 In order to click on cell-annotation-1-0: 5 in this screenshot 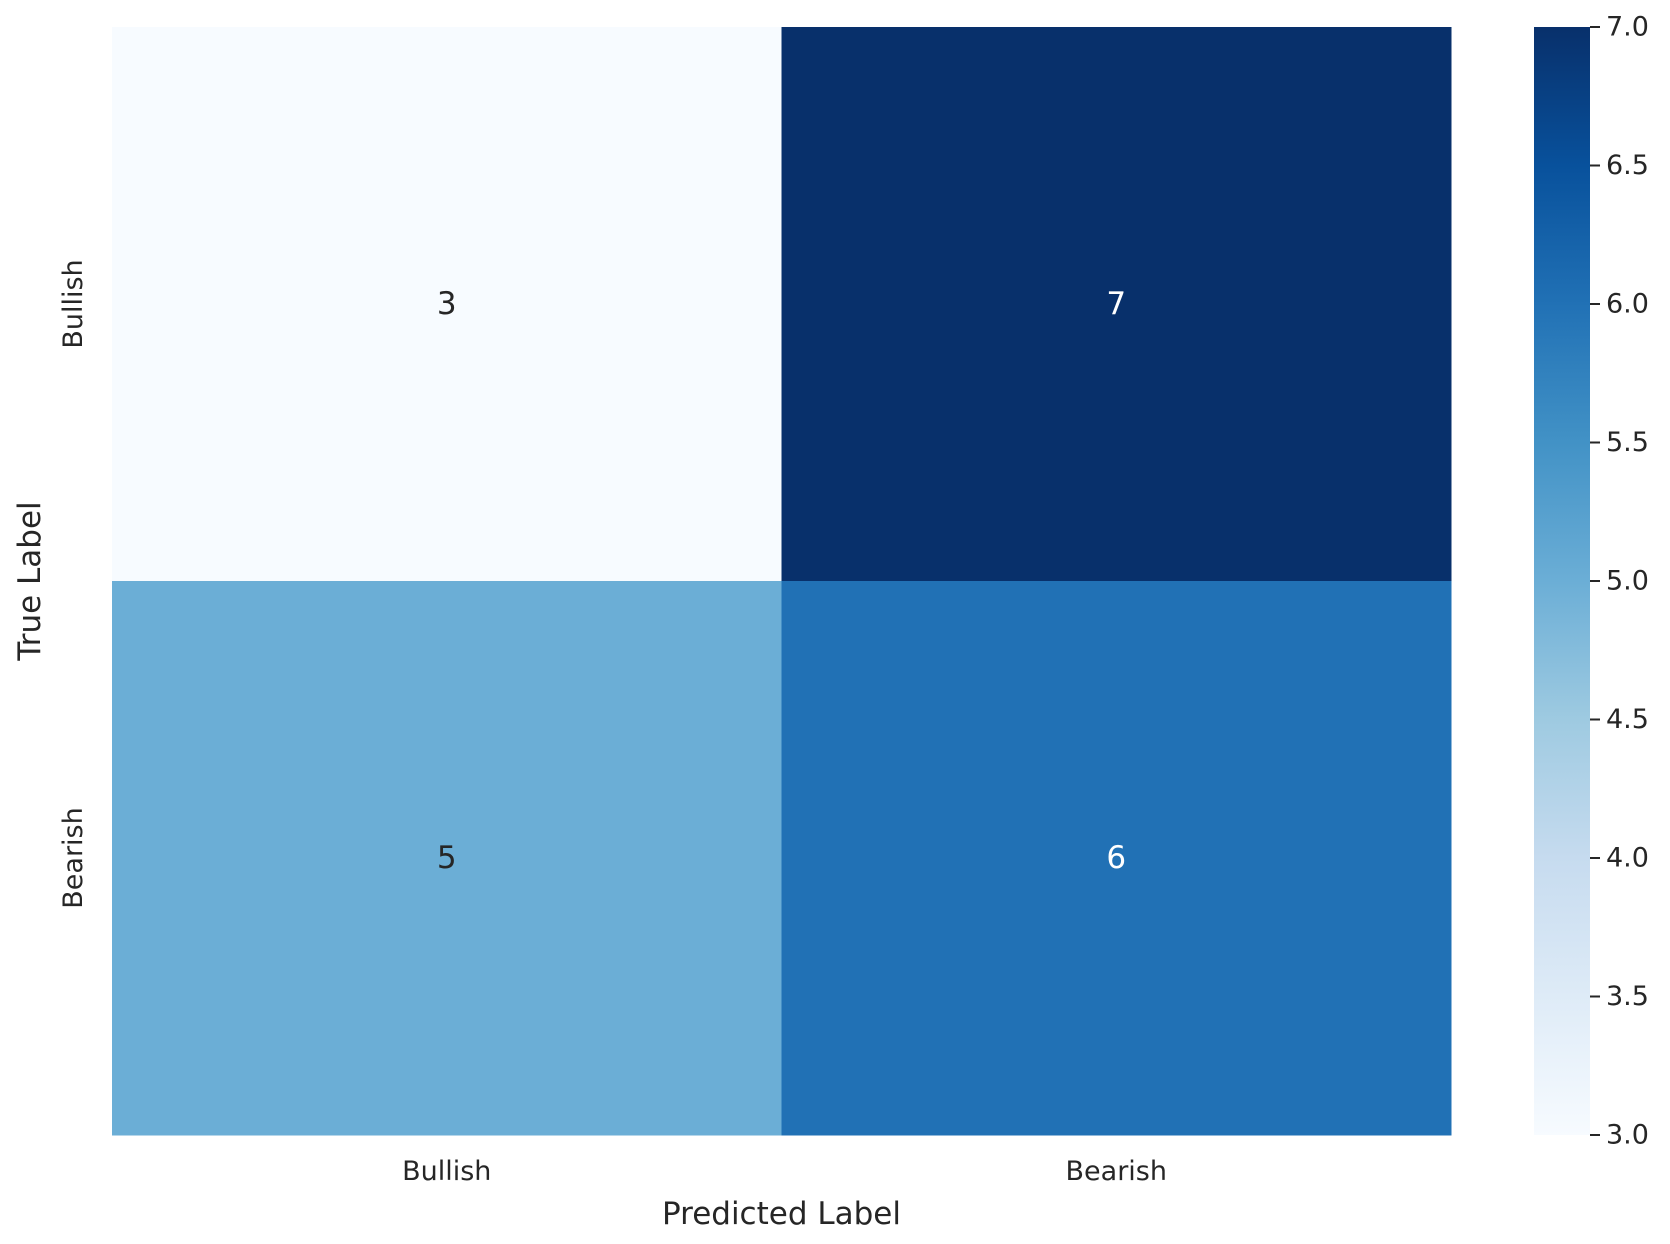, I will do `click(447, 858)`.